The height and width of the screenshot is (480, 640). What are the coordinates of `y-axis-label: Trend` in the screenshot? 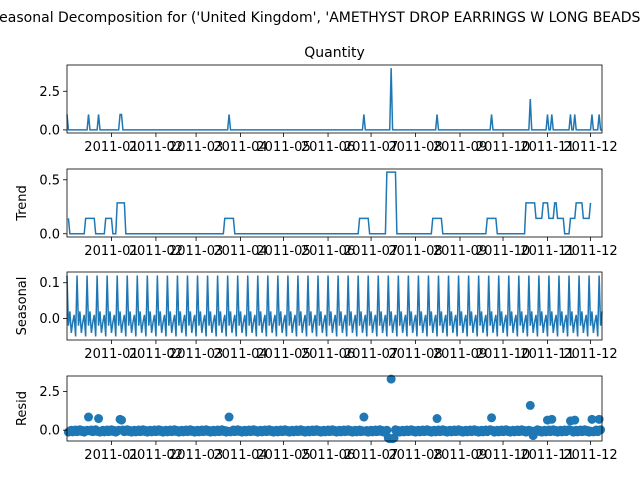 It's located at (22, 203).